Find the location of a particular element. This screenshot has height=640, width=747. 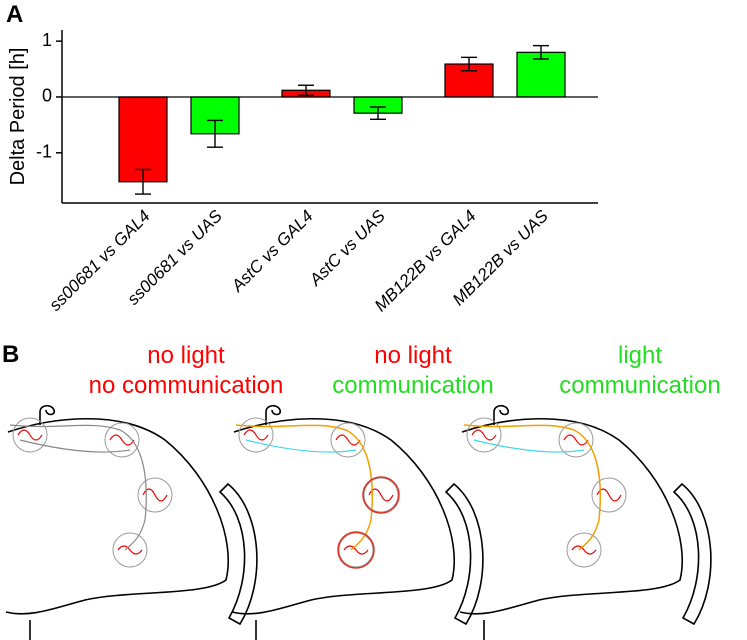

y-tick-label: 1 is located at coordinates (47, 40).